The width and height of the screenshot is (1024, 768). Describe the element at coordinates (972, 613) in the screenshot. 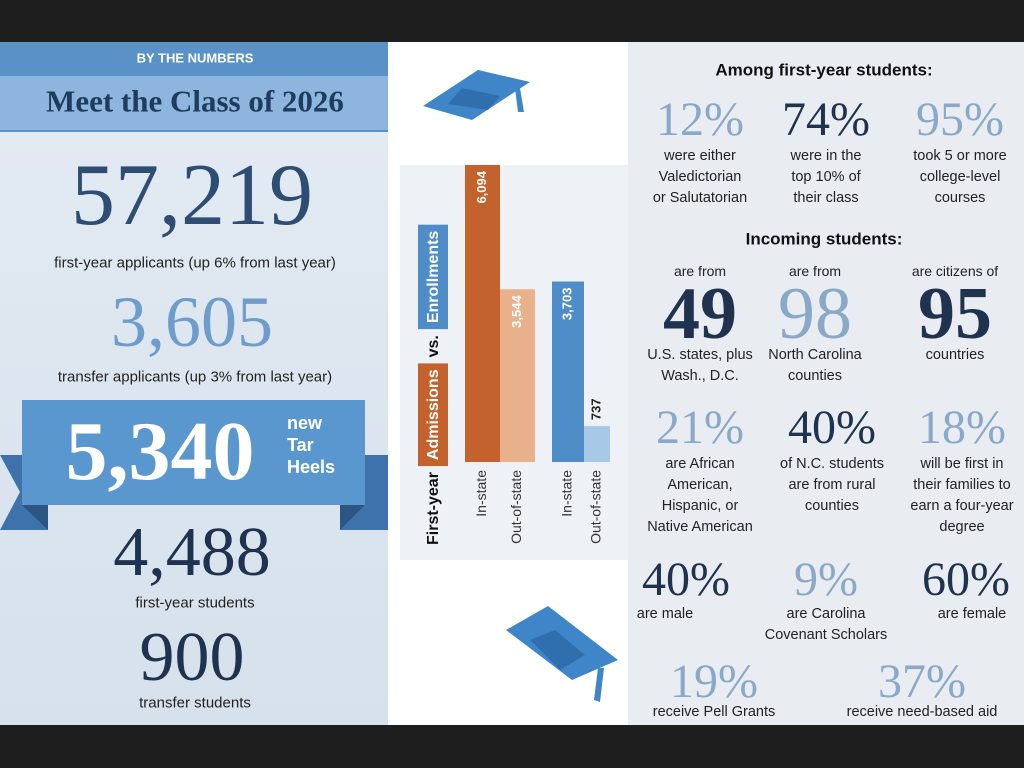

I see `fact-text: are female` at that location.